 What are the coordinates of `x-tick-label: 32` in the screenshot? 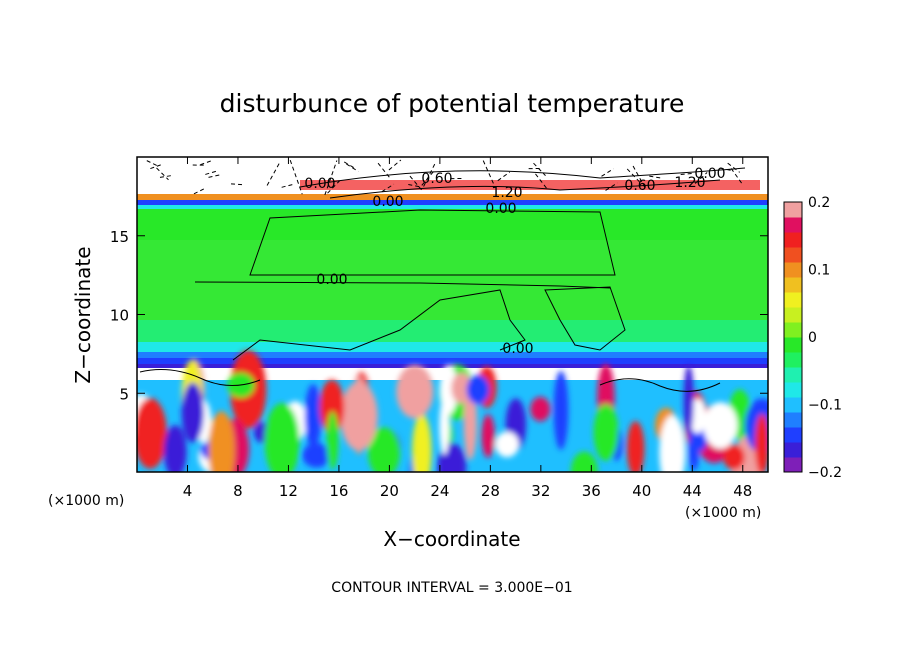 It's located at (540, 491).